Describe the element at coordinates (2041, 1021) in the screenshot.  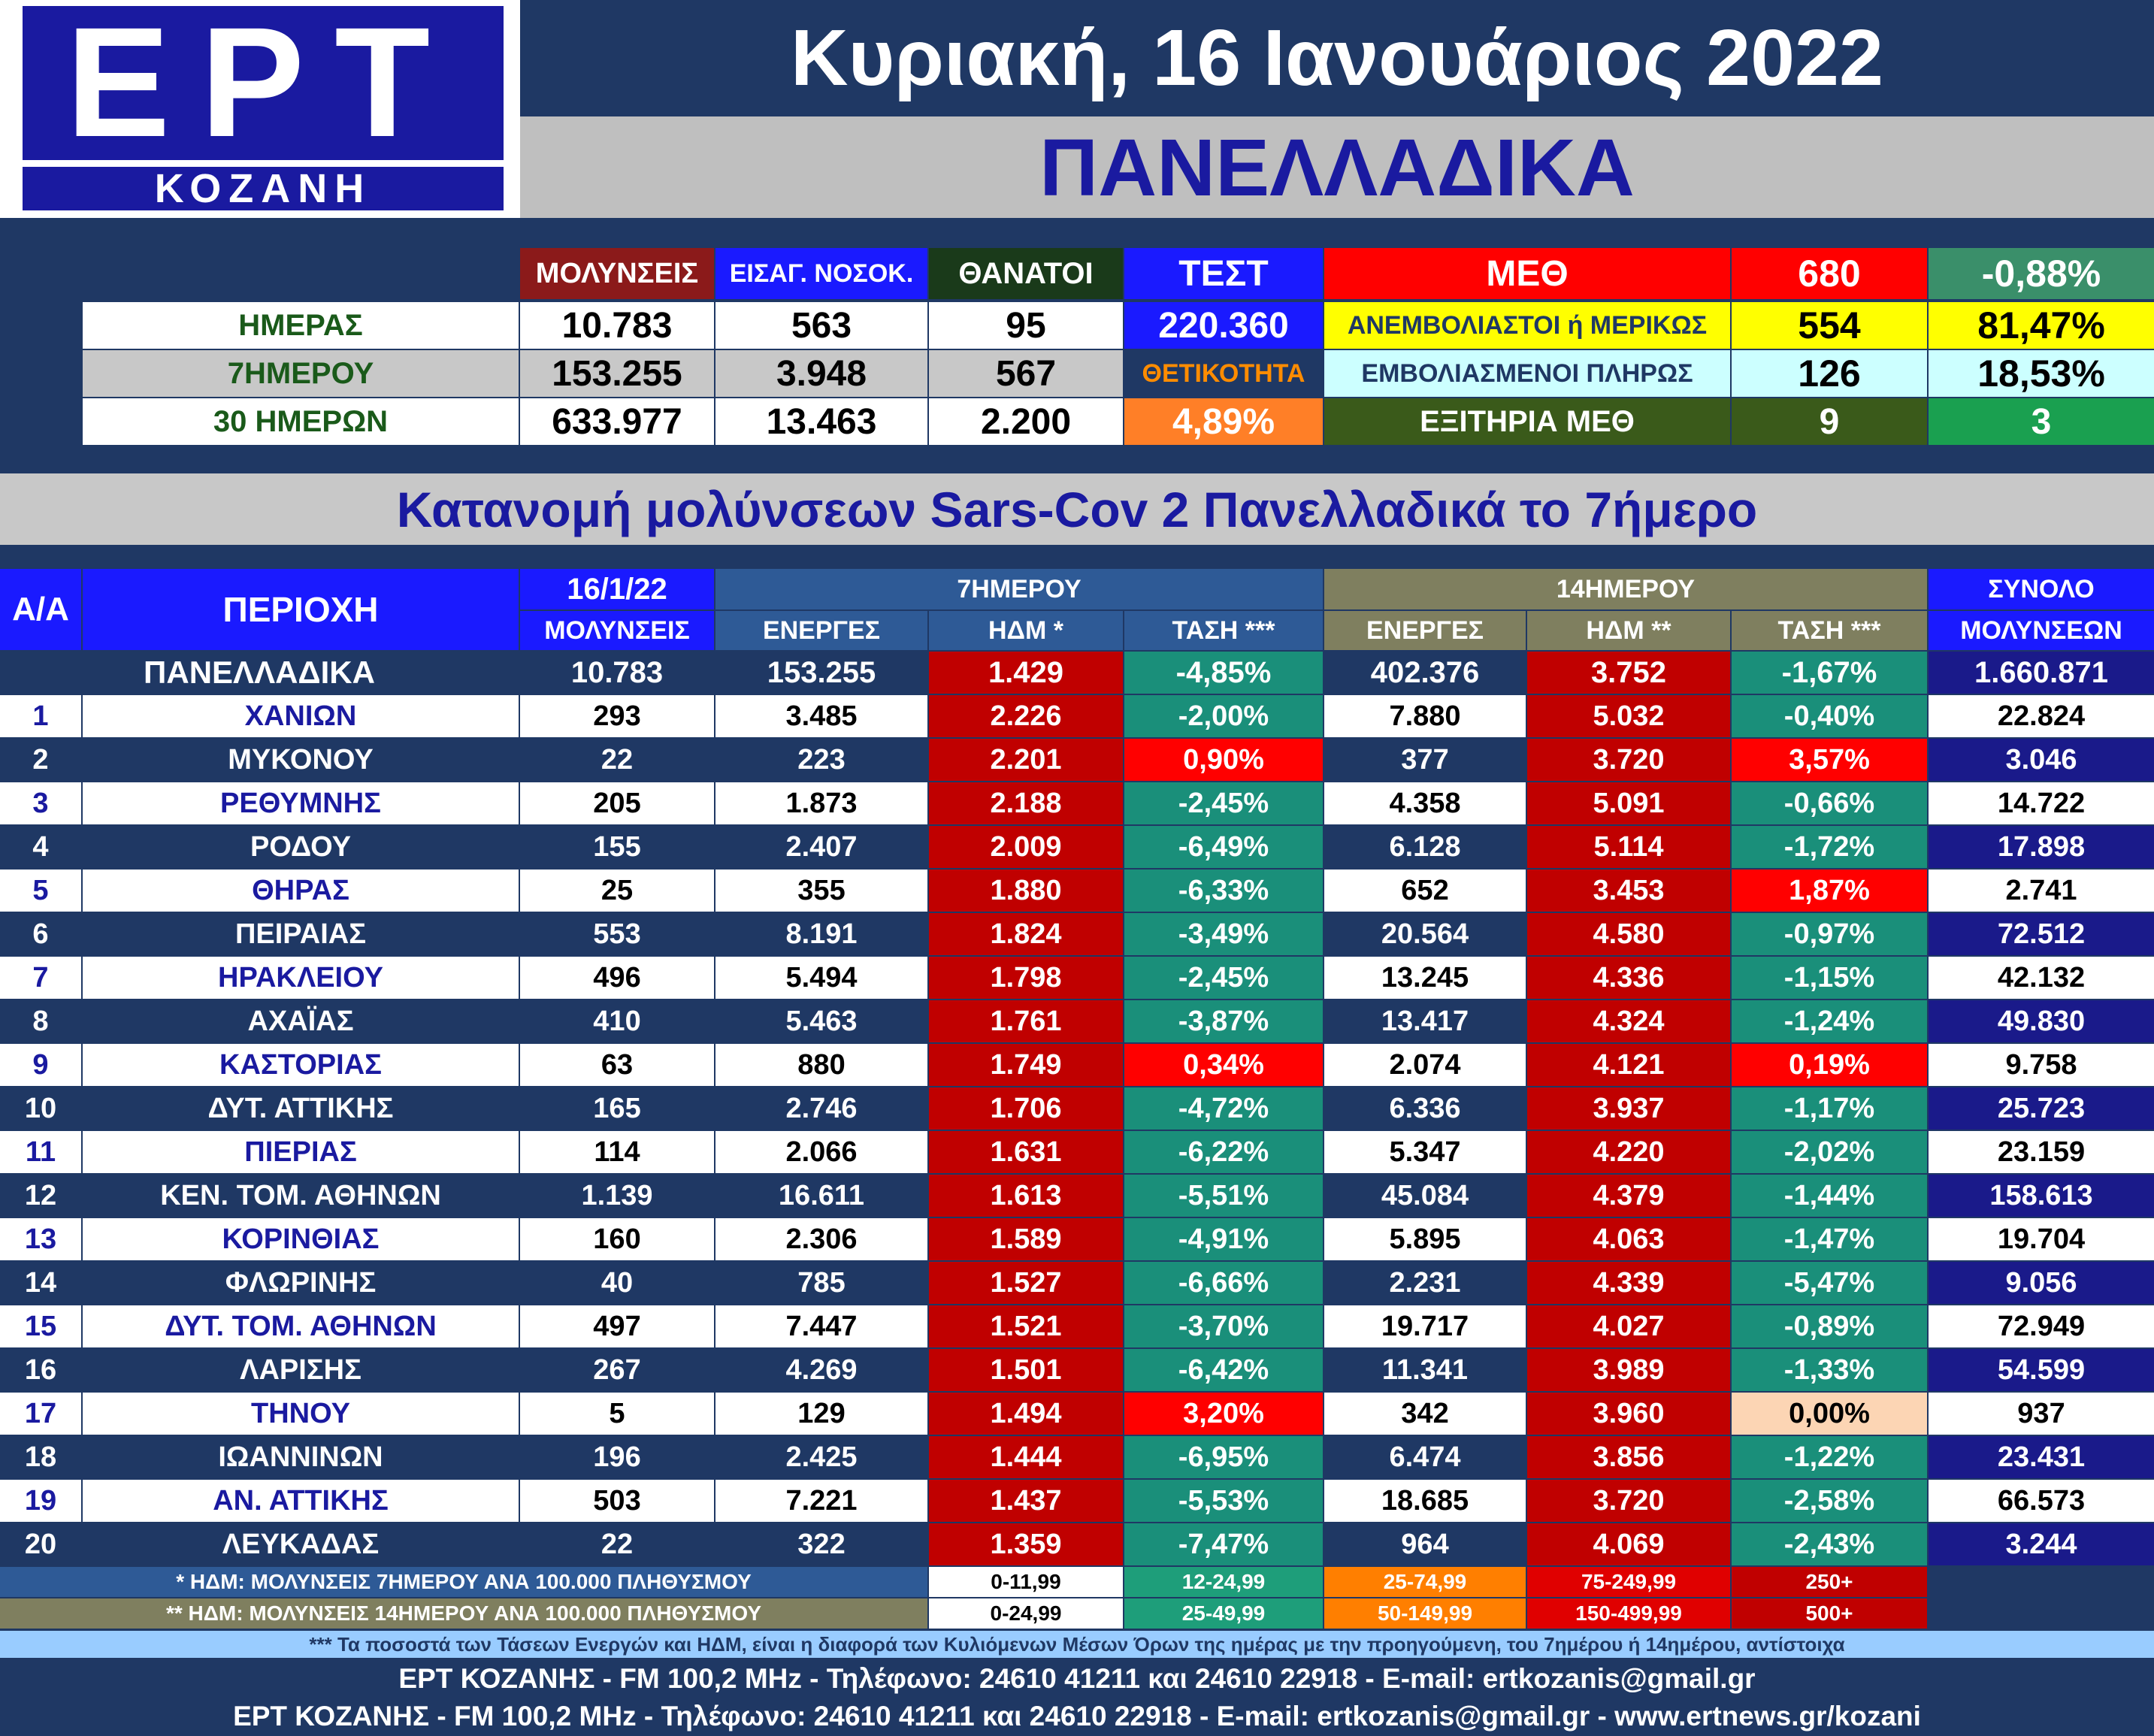
I see `row-total: 49.830` at that location.